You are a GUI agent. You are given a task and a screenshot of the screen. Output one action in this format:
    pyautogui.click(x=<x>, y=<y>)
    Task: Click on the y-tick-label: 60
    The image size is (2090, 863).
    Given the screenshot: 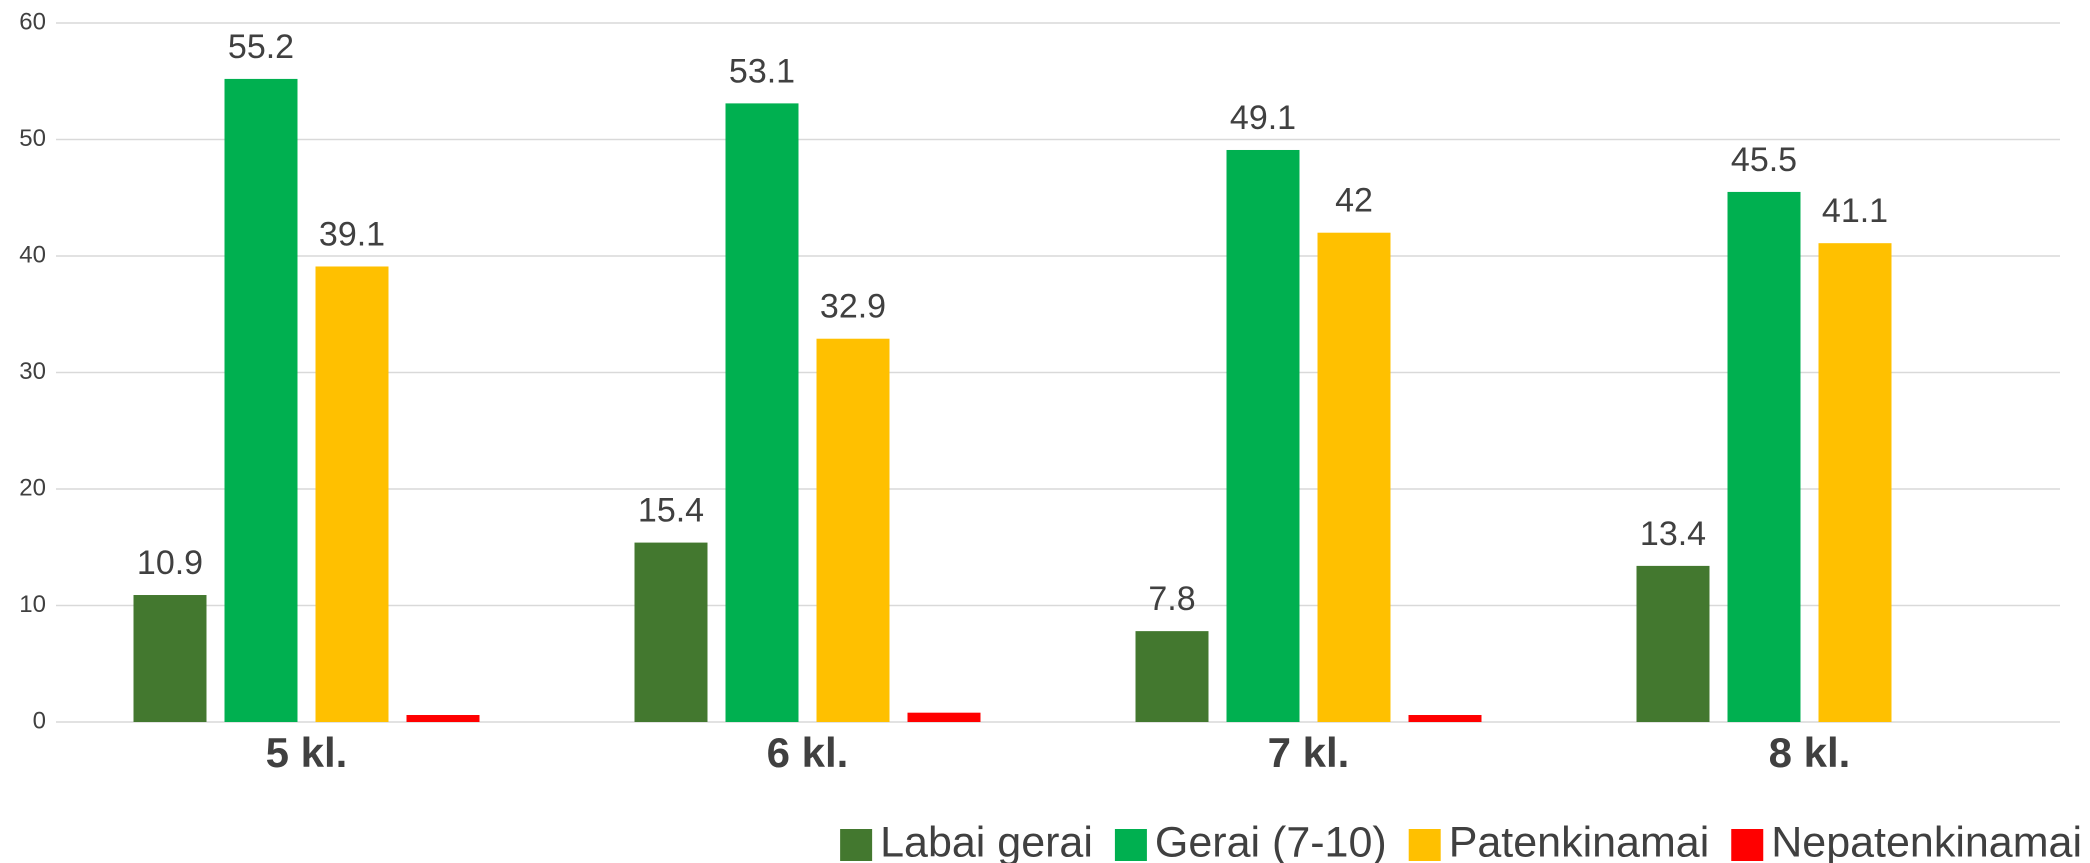 What is the action you would take?
    pyautogui.click(x=32, y=21)
    